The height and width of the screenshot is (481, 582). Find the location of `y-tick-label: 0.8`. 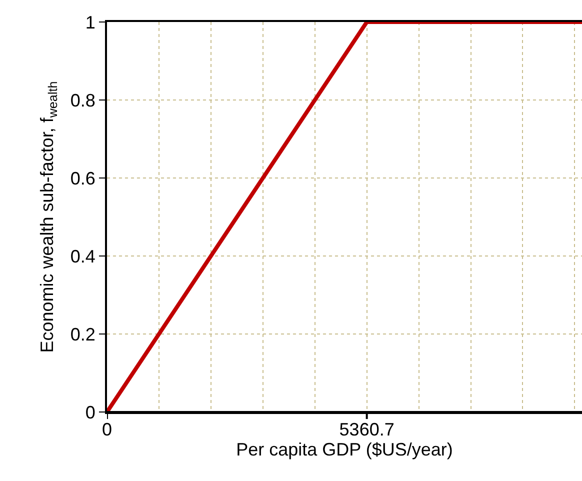

y-tick-label: 0.8 is located at coordinates (83, 100).